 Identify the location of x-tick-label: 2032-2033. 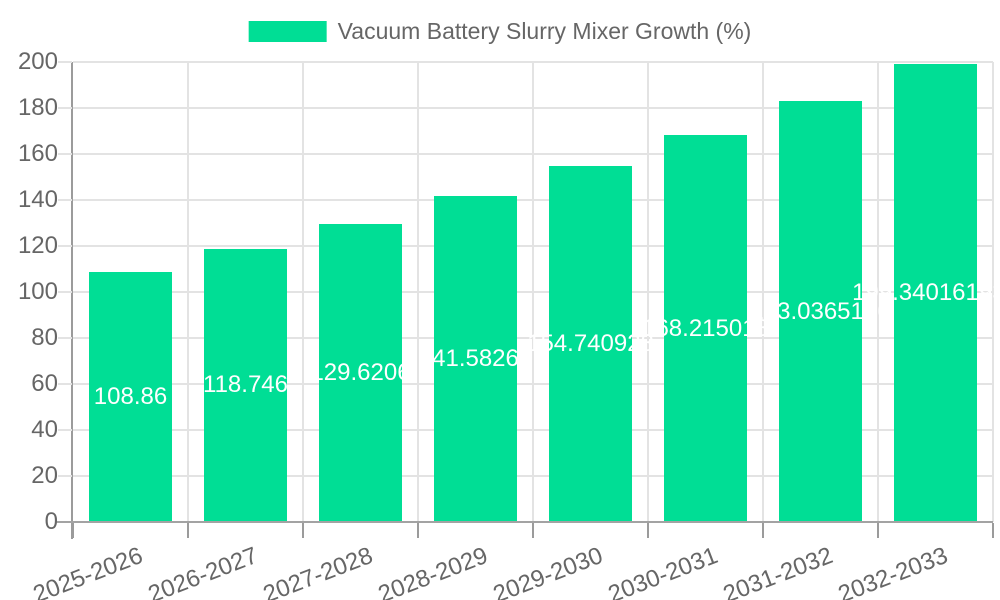
(893, 571).